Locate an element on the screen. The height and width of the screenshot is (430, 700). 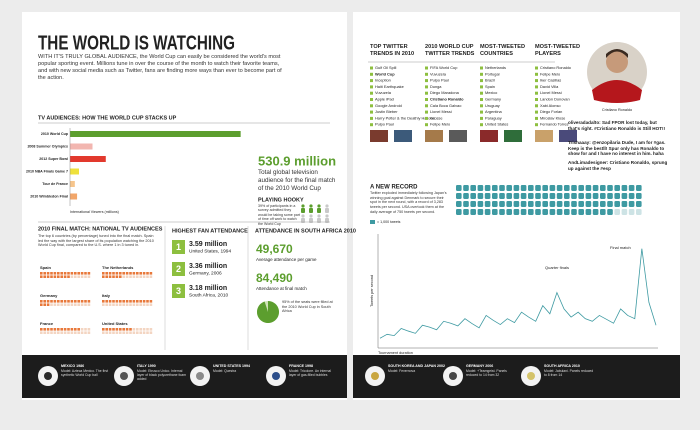
legend-swatch is located at coordinates (372, 222).